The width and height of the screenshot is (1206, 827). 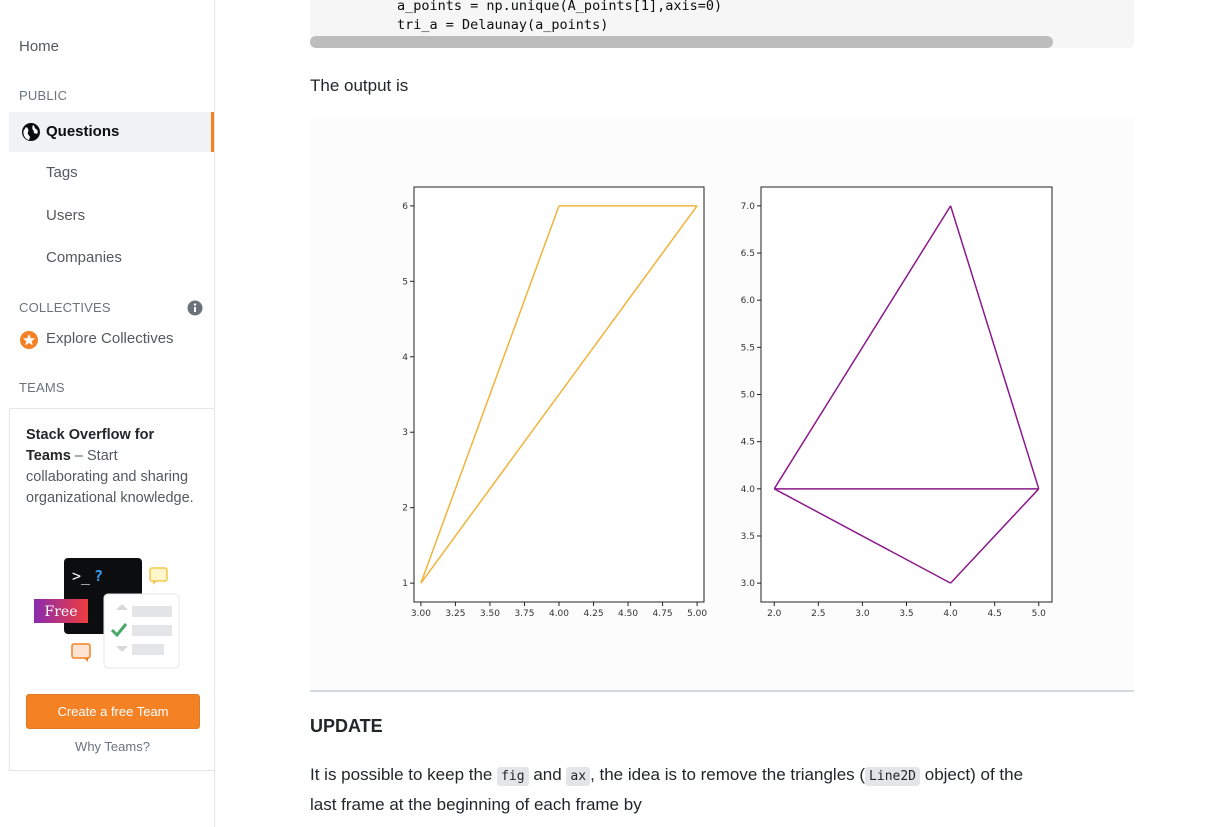 What do you see at coordinates (906, 614) in the screenshot?
I see `x-tick-label: 3.5` at bounding box center [906, 614].